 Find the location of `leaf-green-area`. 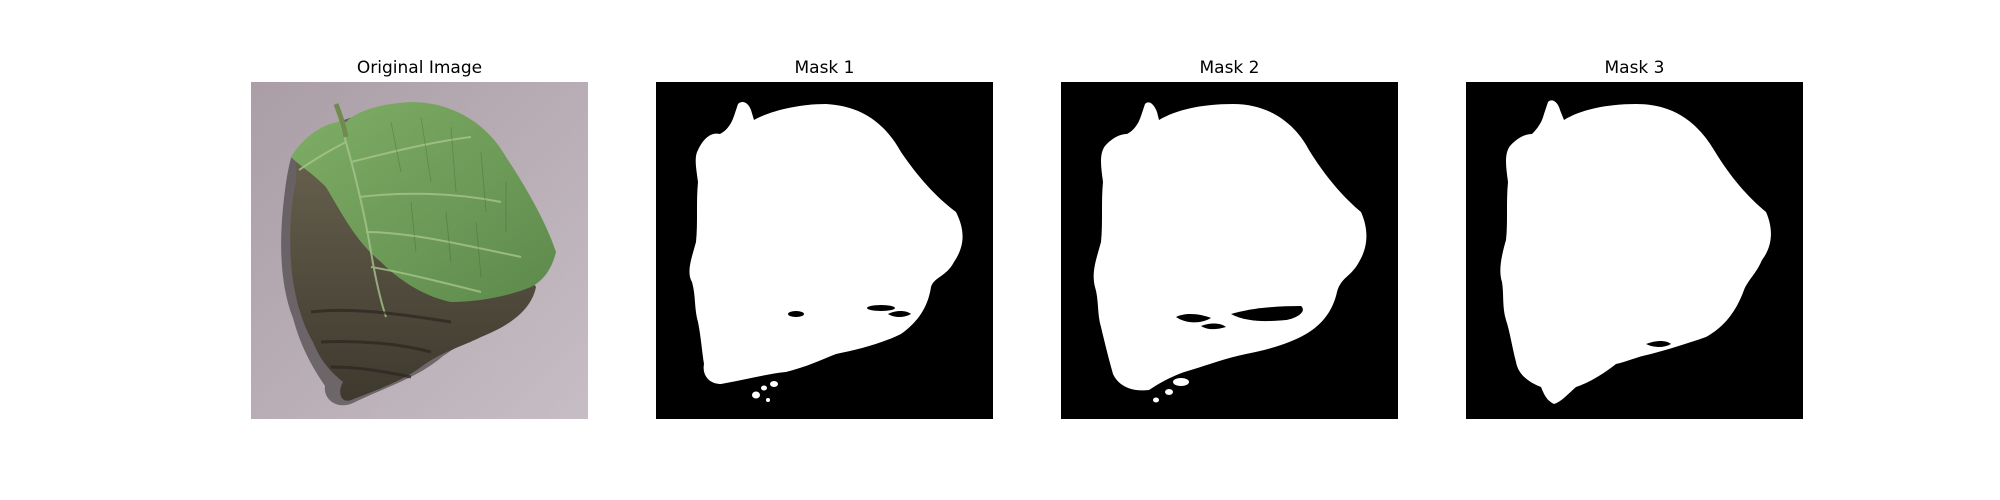

leaf-green-area is located at coordinates (423, 202).